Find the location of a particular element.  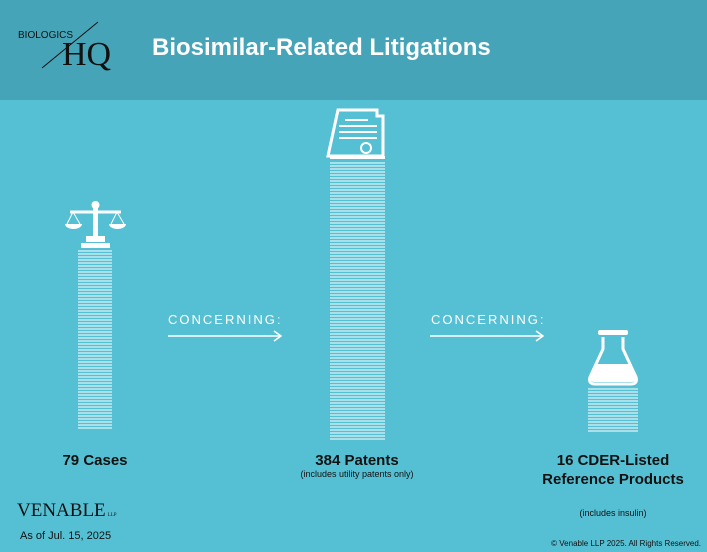

flask-icon is located at coordinates (613, 358).